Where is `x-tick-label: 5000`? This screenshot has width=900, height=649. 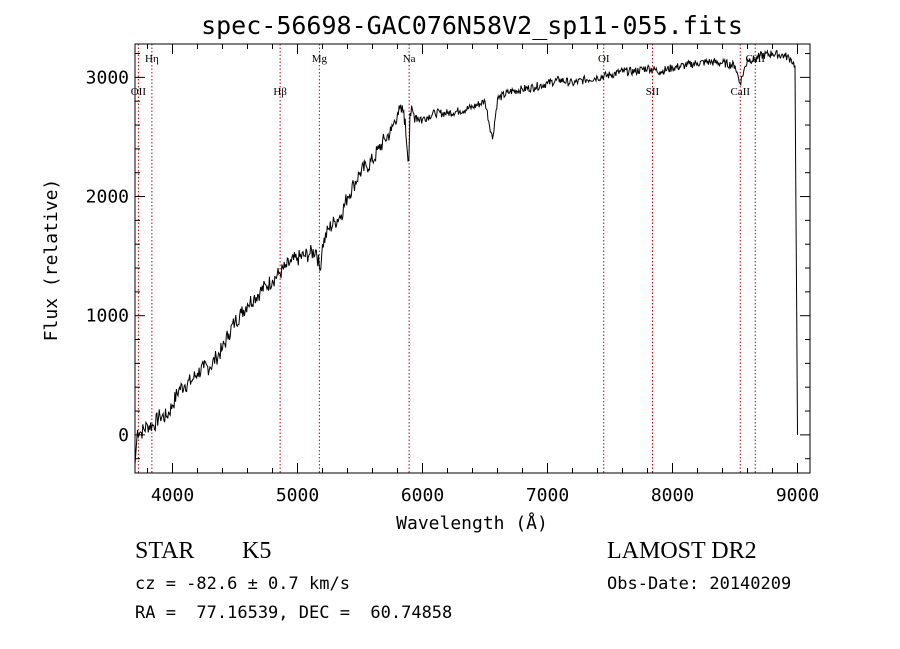
x-tick-label: 5000 is located at coordinates (297, 495).